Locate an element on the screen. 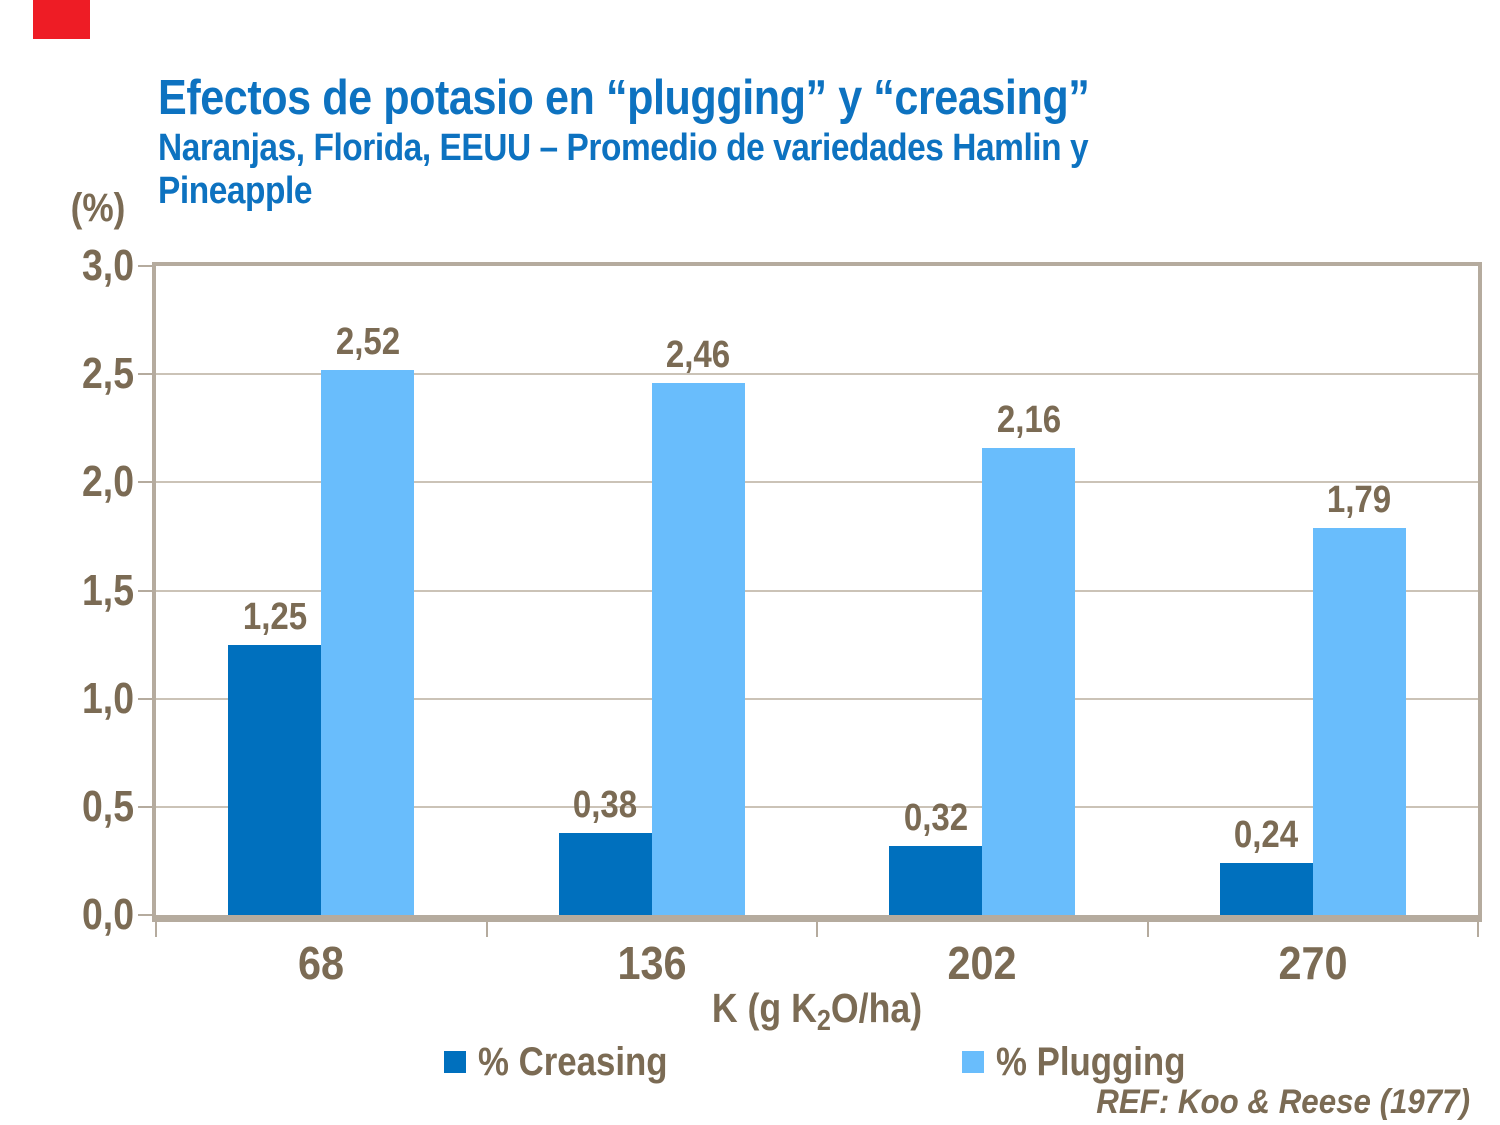 This screenshot has width=1500, height=1125. value-label-creasing-202: 0,32 is located at coordinates (936, 818).